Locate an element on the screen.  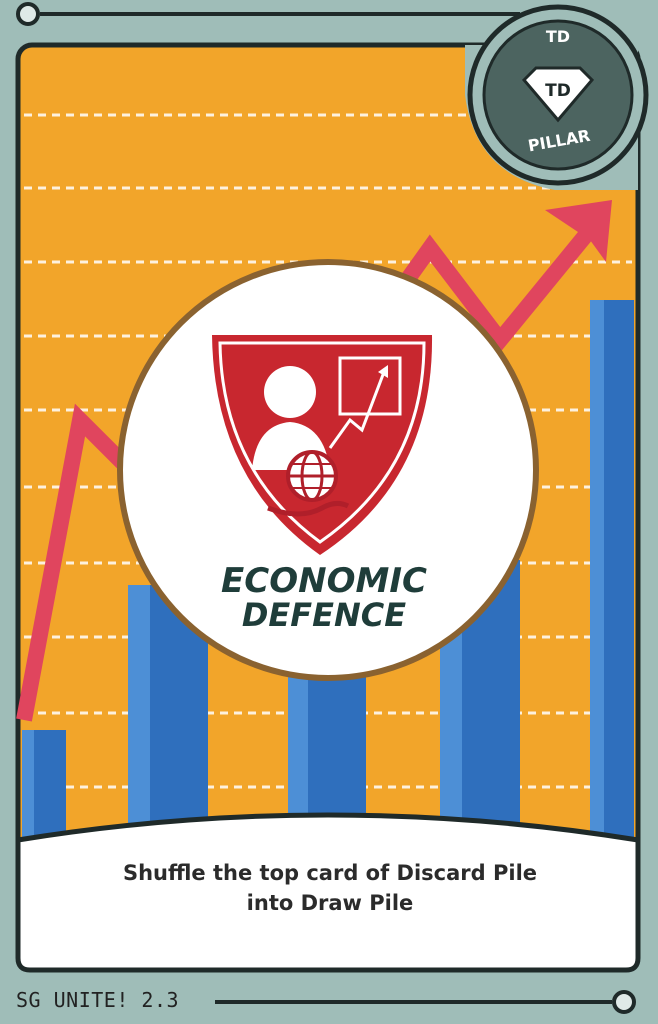
shield-emblem-icon is located at coordinates (322, 445).